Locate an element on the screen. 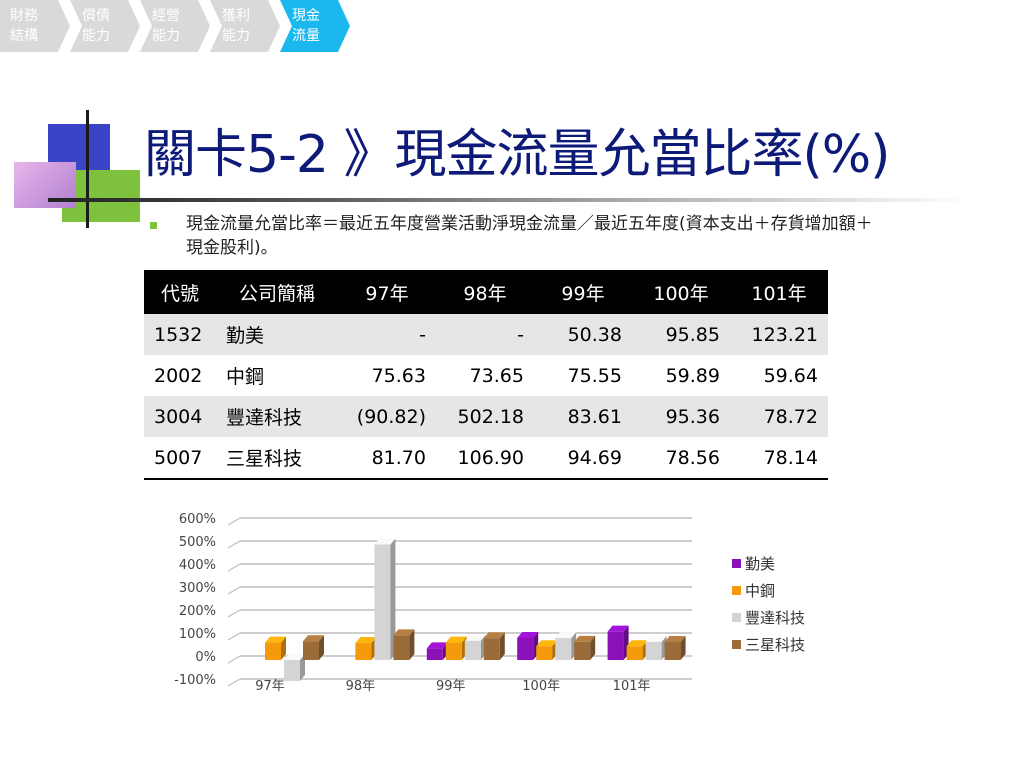 The image size is (1024, 768). cell-value: 123.21 is located at coordinates (779, 334).